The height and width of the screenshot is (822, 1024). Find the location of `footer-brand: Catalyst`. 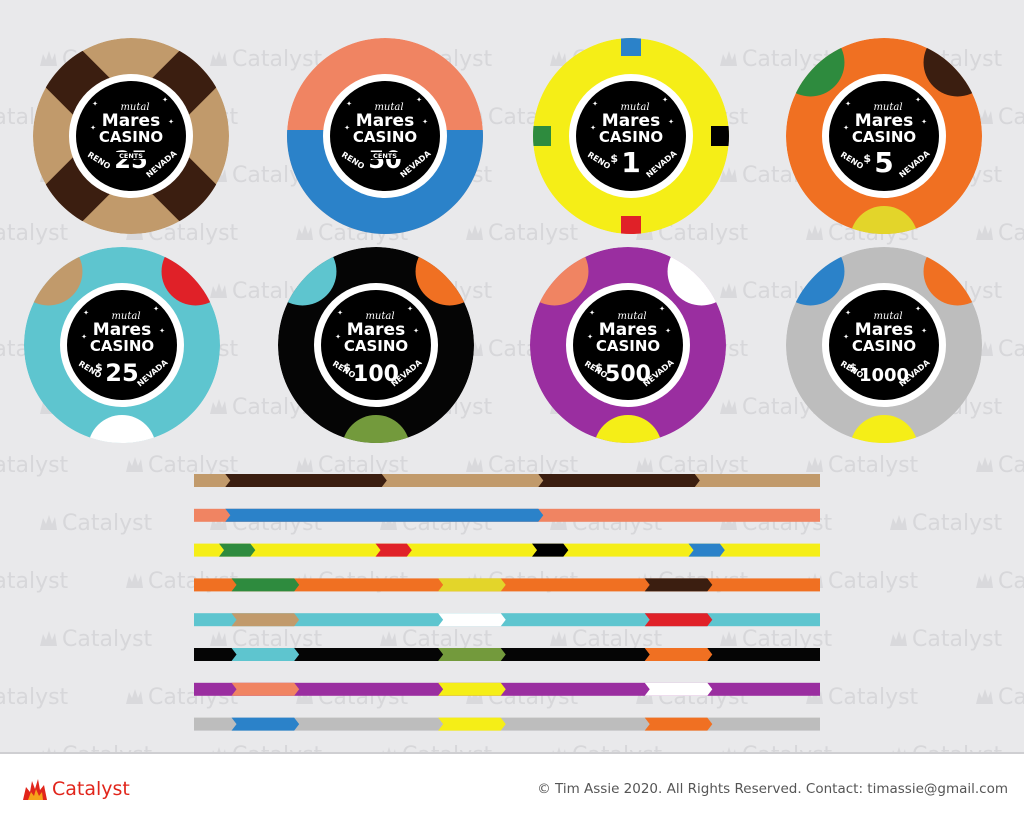

footer-brand: Catalyst is located at coordinates (91, 789).